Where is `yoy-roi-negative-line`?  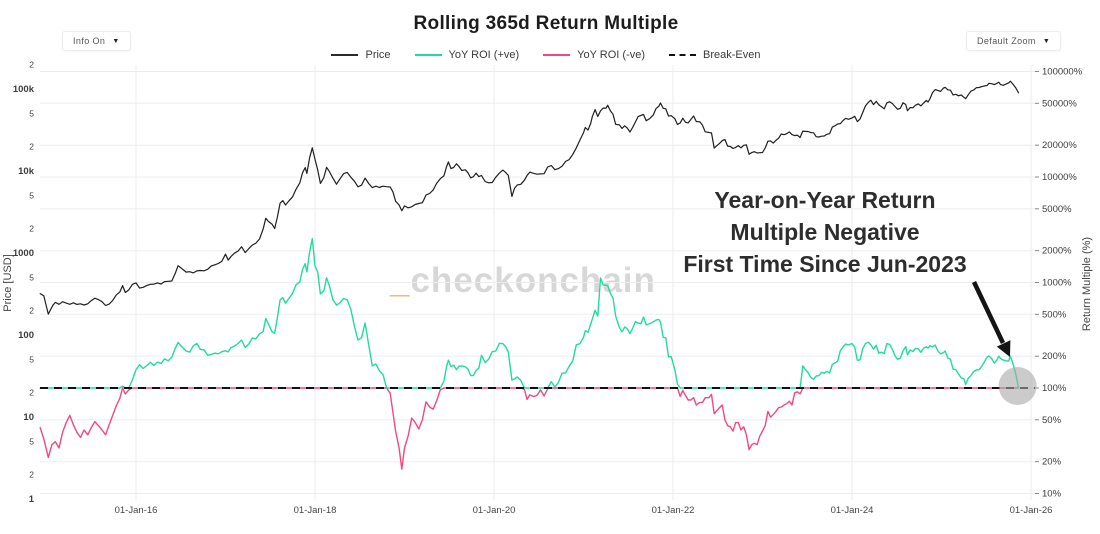
yoy-roi-negative-line is located at coordinates (529, 428).